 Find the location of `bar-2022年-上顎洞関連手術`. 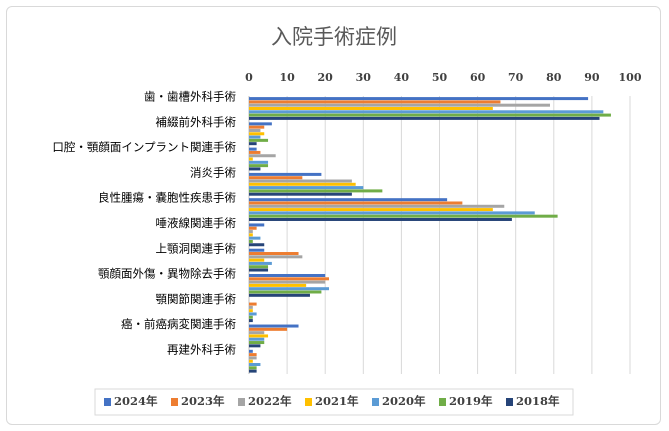

bar-2022年-上顎洞関連手術 is located at coordinates (276, 257).